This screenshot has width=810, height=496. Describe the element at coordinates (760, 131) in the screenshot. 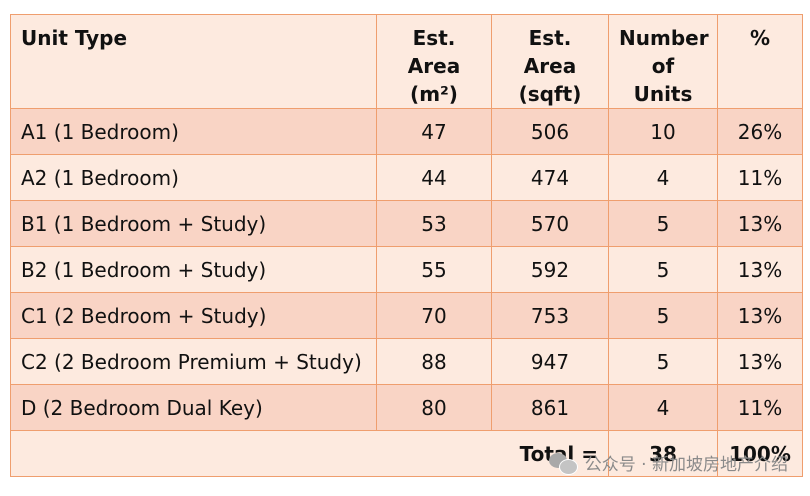

I see `cell-percent: 26%` at that location.